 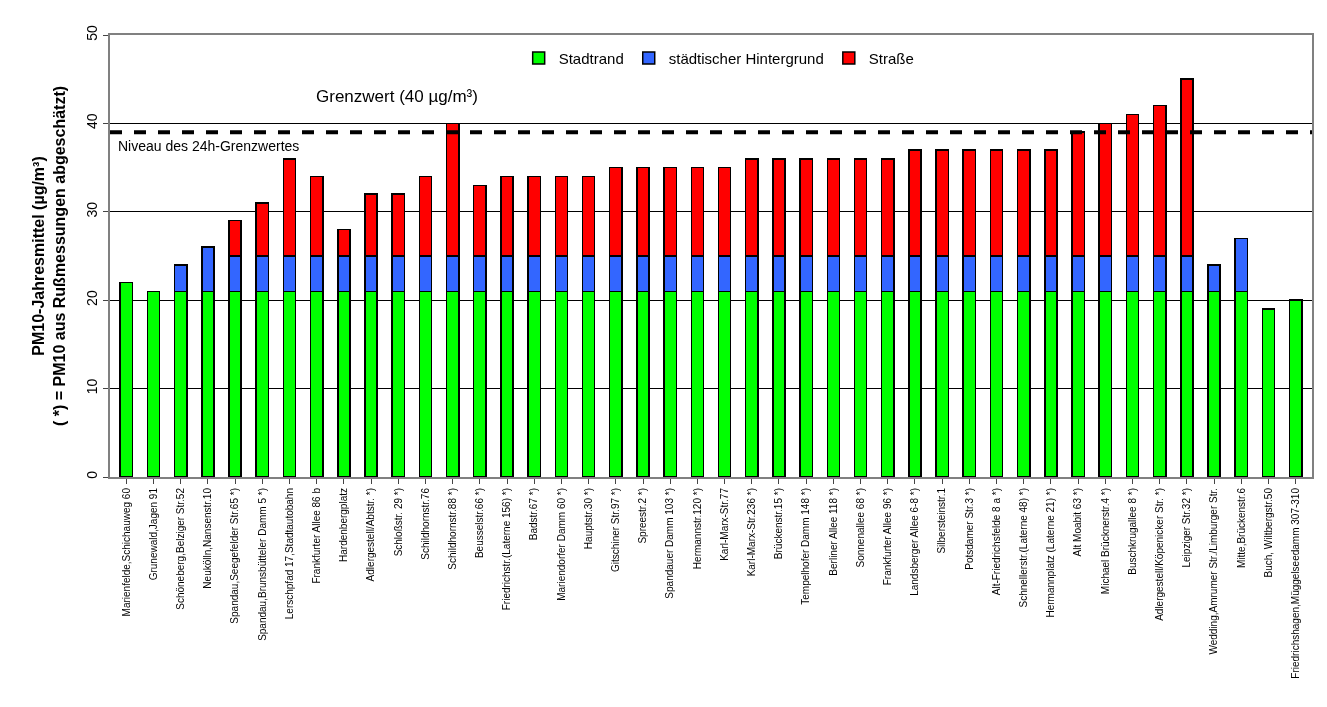 I want to click on x-tick-label: Michael Brücknerstr.4 *), so click(x=1105, y=541).